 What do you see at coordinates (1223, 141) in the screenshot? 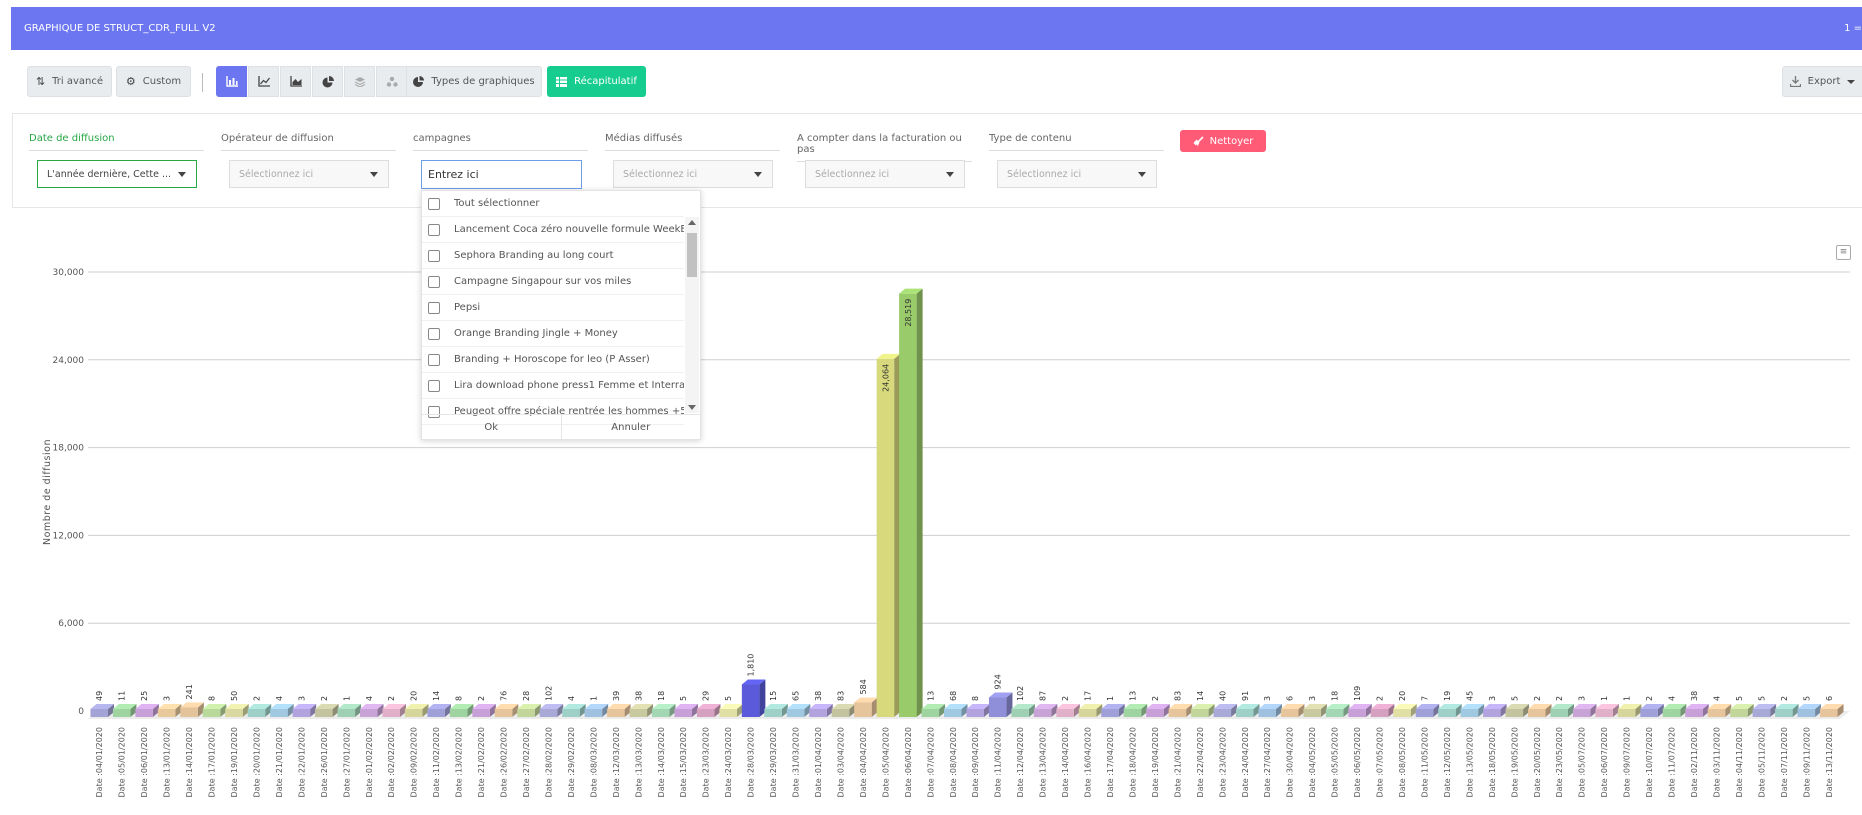
I see `nettoyer-button: Nettoyer` at bounding box center [1223, 141].